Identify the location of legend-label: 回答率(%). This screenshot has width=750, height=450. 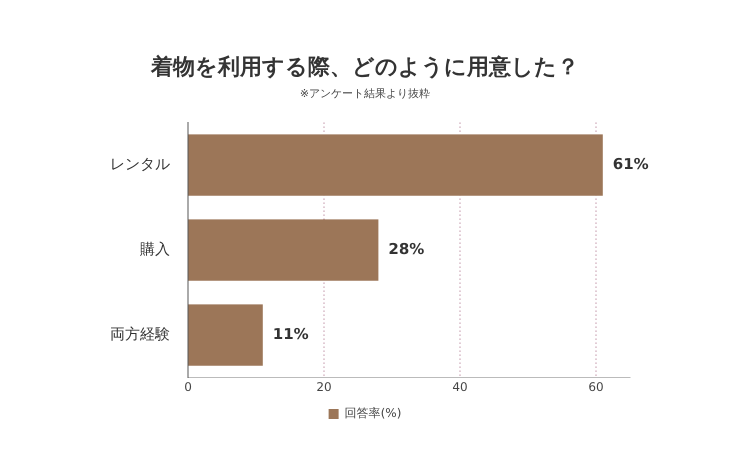
(373, 413).